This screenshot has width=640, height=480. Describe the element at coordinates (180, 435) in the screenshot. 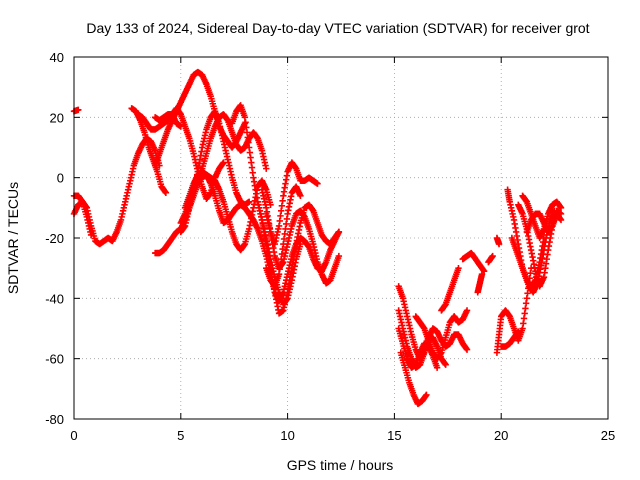

I see `x-tick-label: 5` at that location.